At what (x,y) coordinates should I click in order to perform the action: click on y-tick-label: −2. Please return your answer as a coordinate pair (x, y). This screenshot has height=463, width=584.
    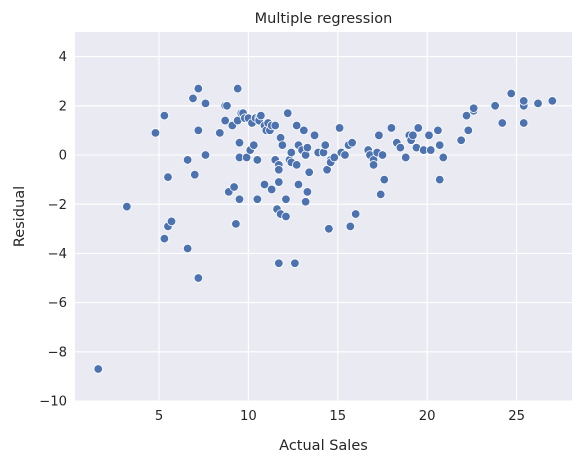
    Looking at the image, I should click on (57, 205).